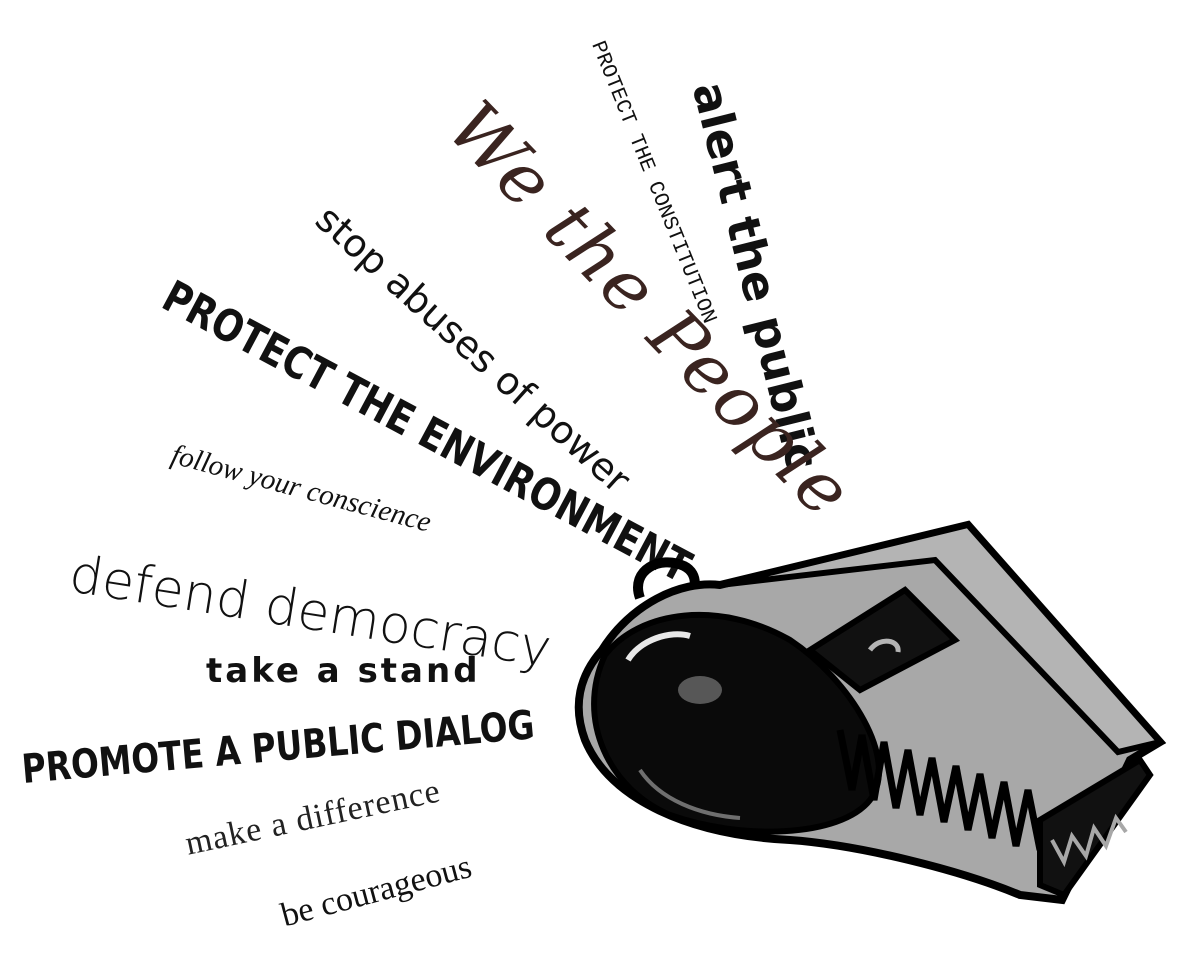 The height and width of the screenshot is (968, 1200). Describe the element at coordinates (940, 790) in the screenshot. I see `whistle-teeth` at that location.